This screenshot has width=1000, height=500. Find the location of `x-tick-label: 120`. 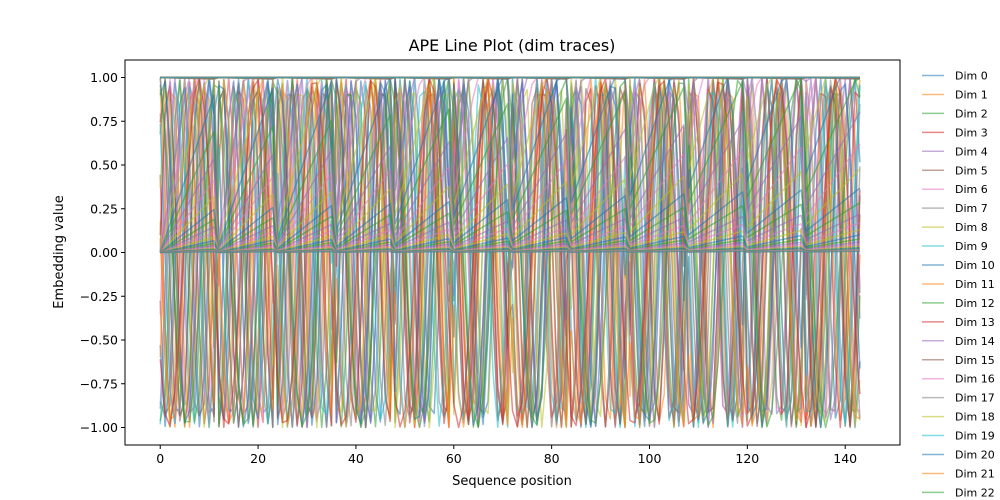

x-tick-label: 120 is located at coordinates (747, 458).